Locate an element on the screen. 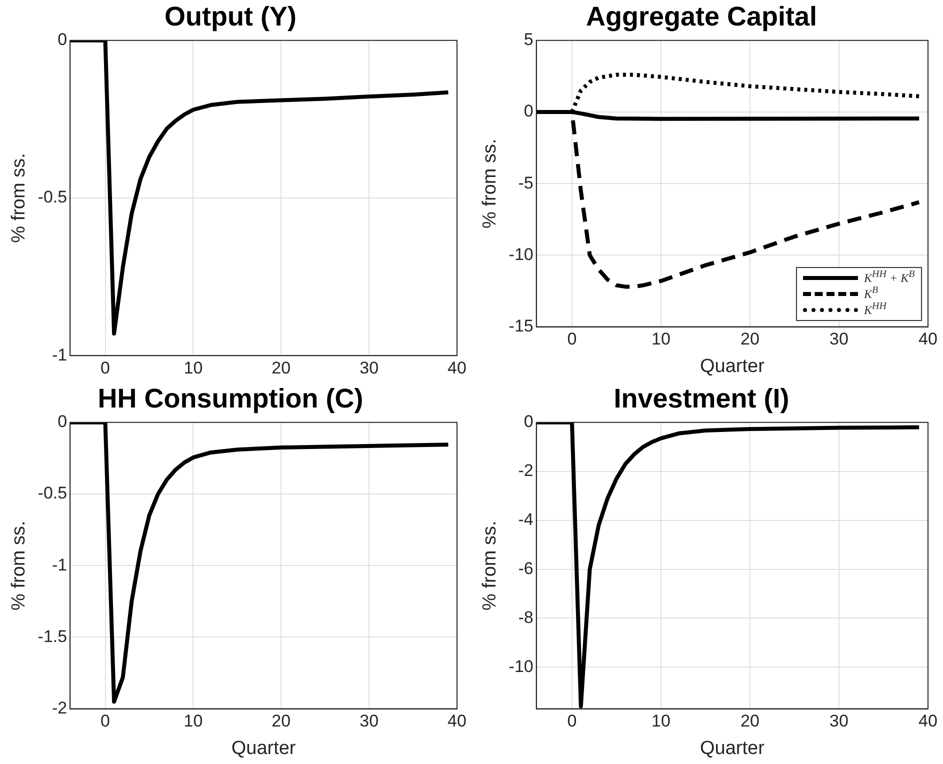 The height and width of the screenshot is (764, 943). y-tick-label: -15 is located at coordinates (521, 326).